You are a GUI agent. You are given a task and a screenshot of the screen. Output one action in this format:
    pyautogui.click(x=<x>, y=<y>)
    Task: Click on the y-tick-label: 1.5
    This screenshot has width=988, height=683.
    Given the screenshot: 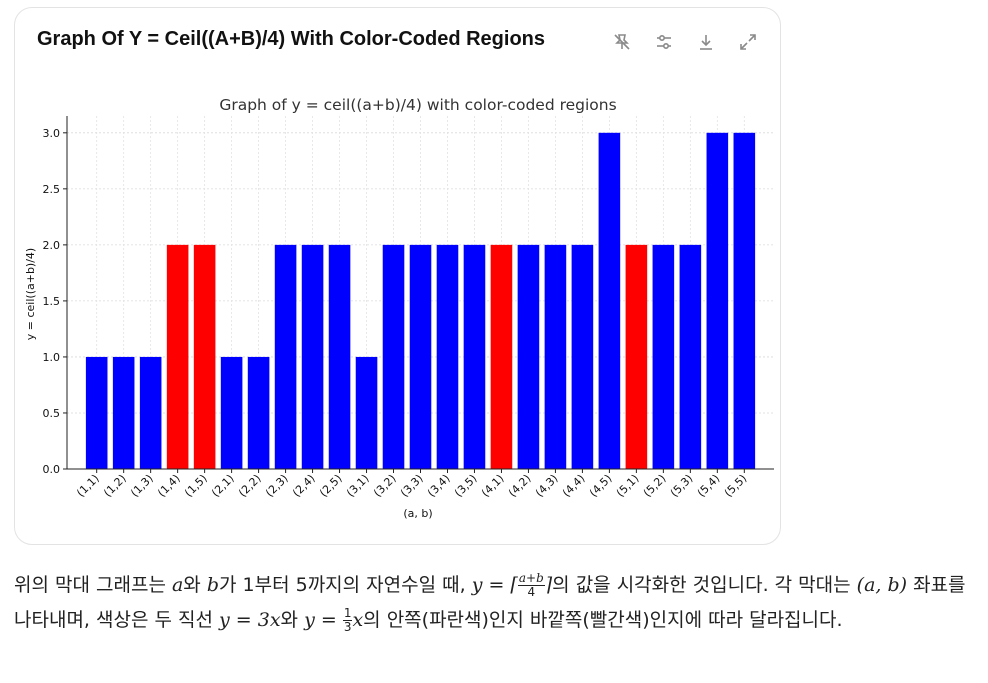 What is the action you would take?
    pyautogui.click(x=52, y=301)
    